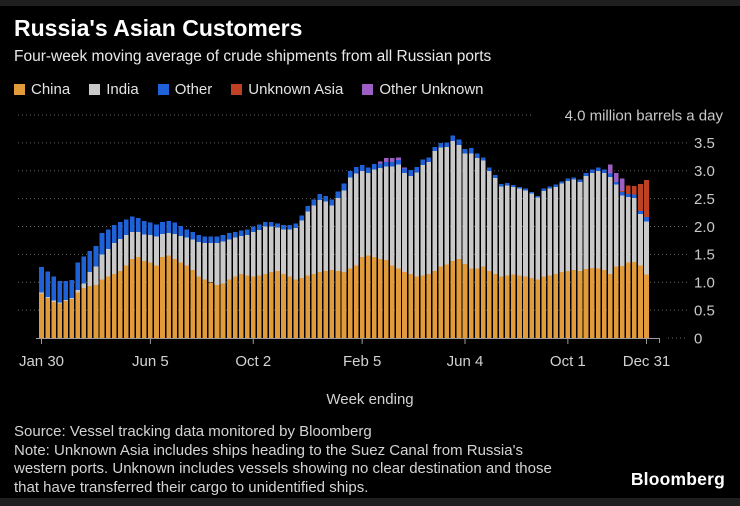 This screenshot has width=740, height=506. I want to click on y-tick-label: 0, so click(698, 338).